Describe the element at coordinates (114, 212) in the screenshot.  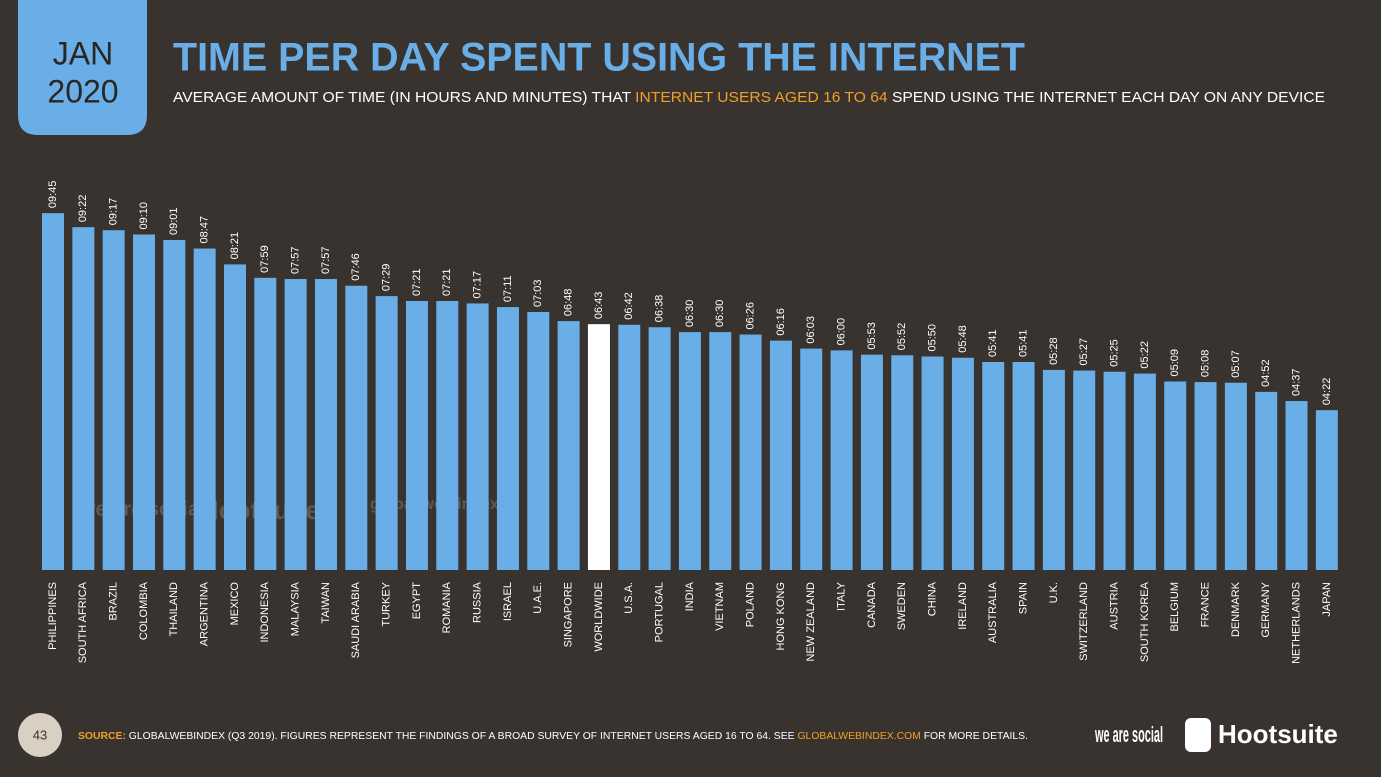
I see `value-label: 09:17` at that location.